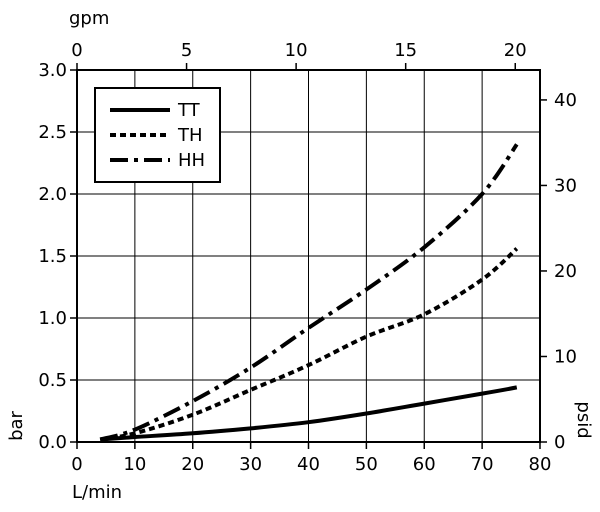  I want to click on top-x-tick-label: 20, so click(515, 50).